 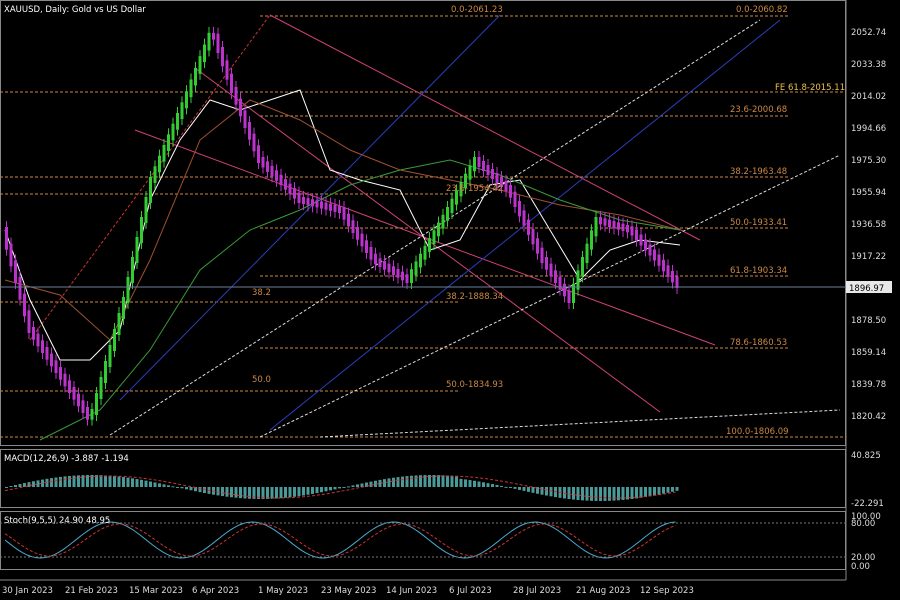 What do you see at coordinates (868, 353) in the screenshot?
I see `price-tick: 1859.14` at bounding box center [868, 353].